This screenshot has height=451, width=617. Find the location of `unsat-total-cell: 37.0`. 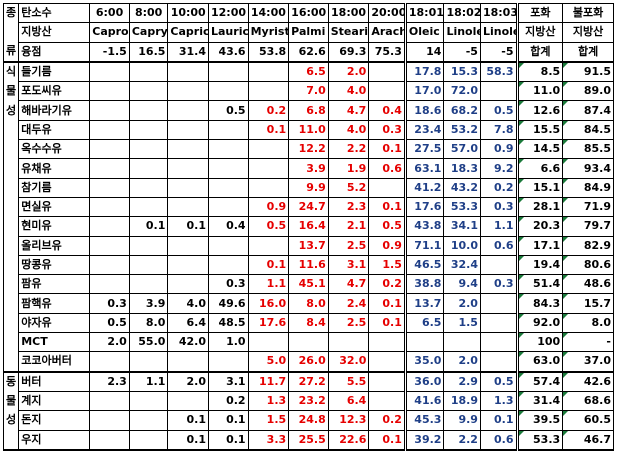

unsat-total-cell: 37.0 is located at coordinates (588, 362).